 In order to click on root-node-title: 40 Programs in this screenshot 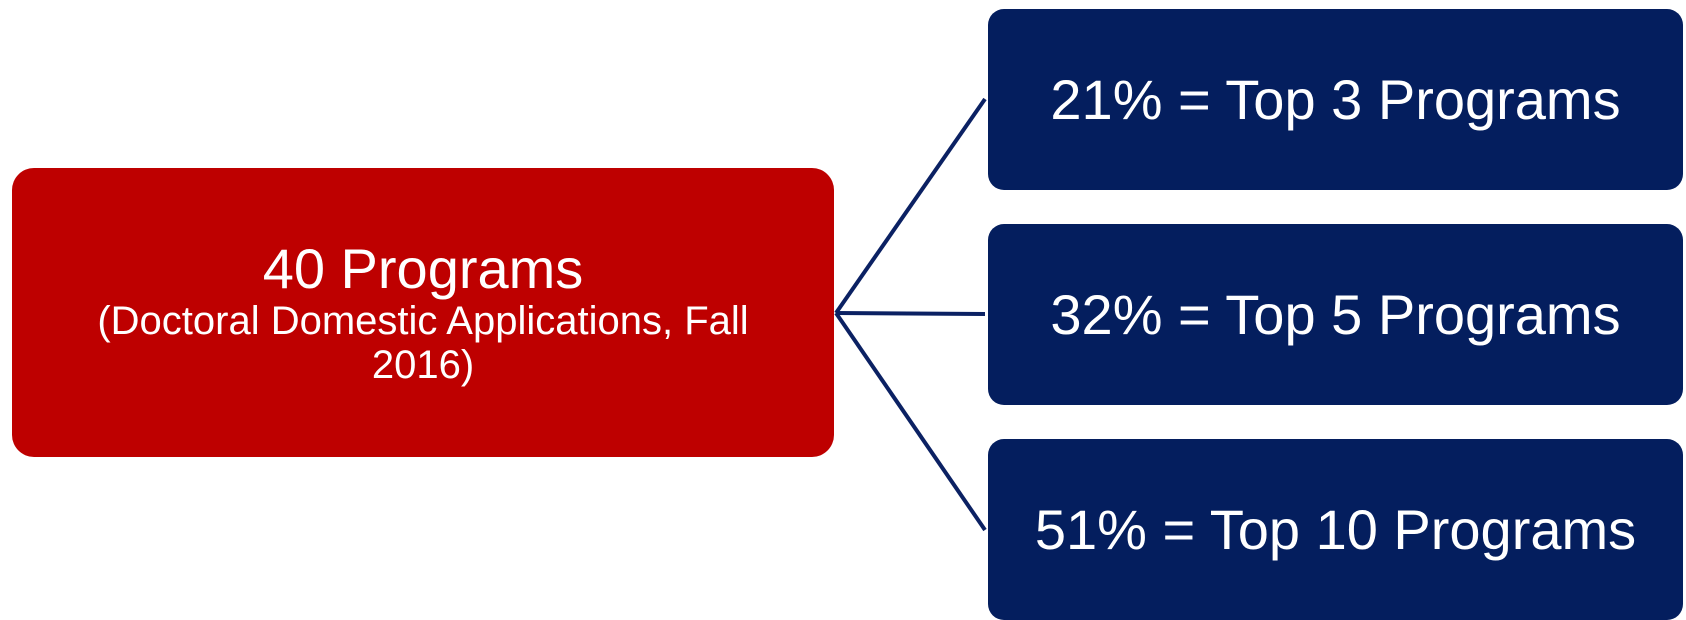, I will do `click(423, 268)`.